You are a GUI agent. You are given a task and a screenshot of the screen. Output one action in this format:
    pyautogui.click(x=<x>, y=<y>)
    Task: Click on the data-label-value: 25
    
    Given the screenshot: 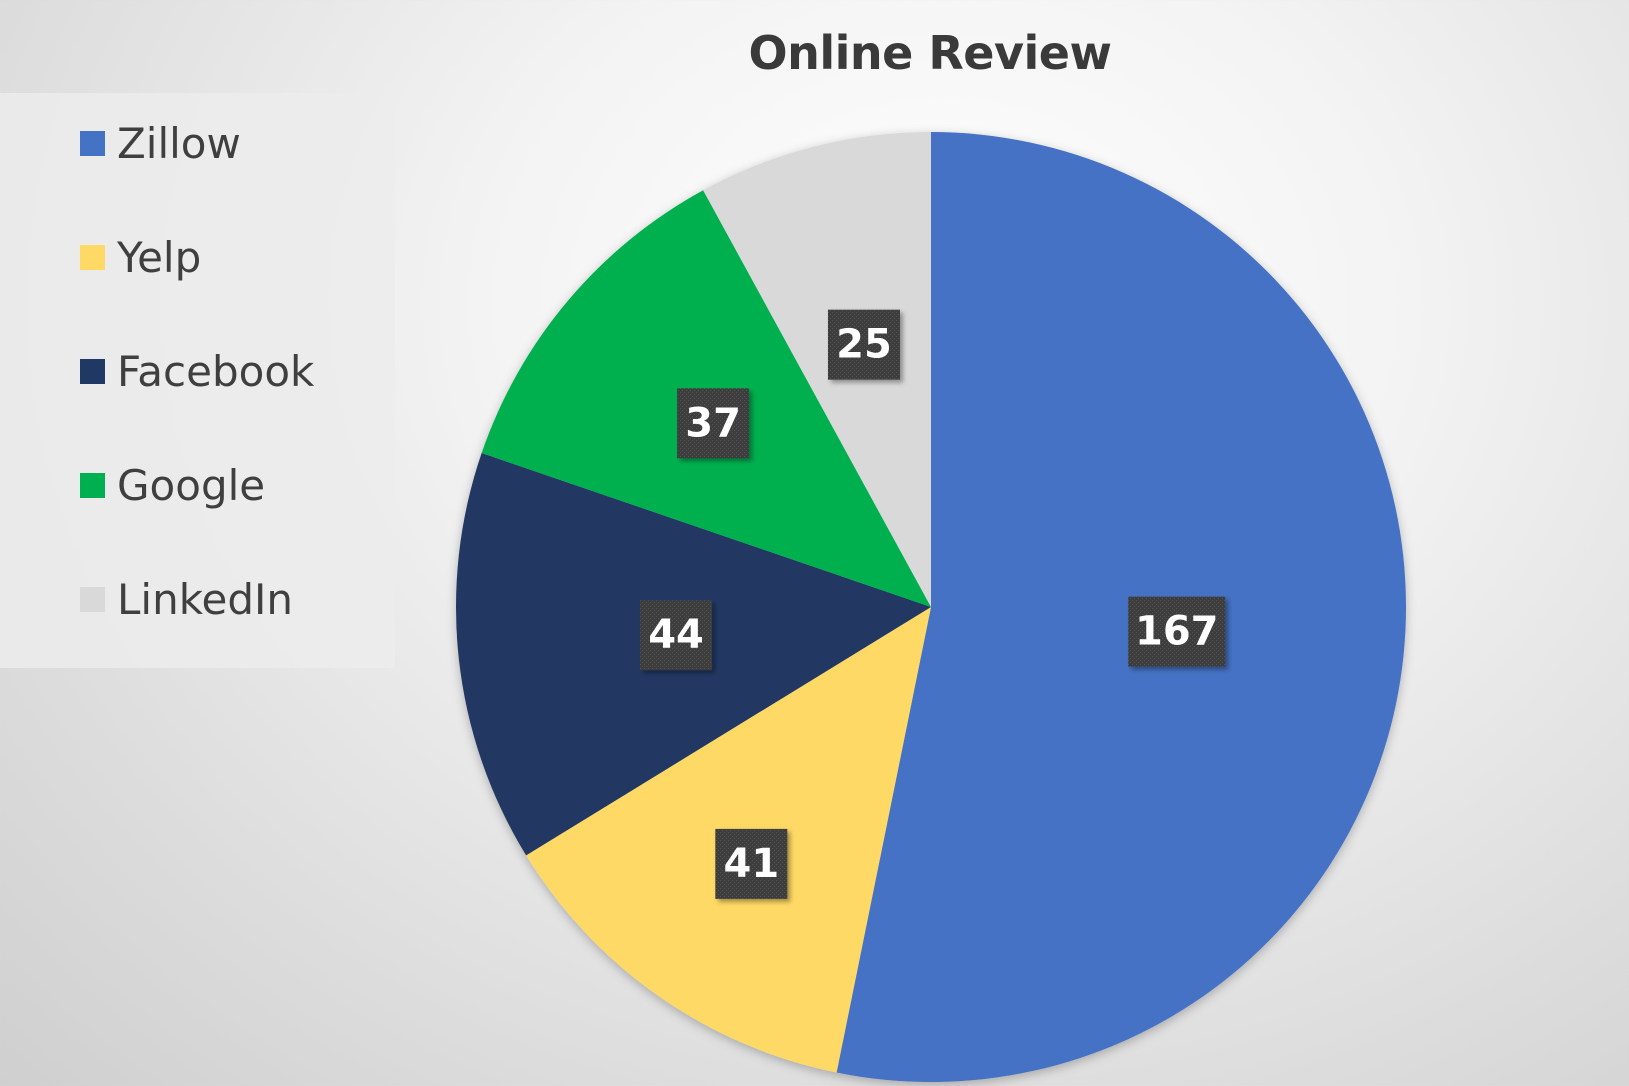 What is the action you would take?
    pyautogui.click(x=864, y=345)
    